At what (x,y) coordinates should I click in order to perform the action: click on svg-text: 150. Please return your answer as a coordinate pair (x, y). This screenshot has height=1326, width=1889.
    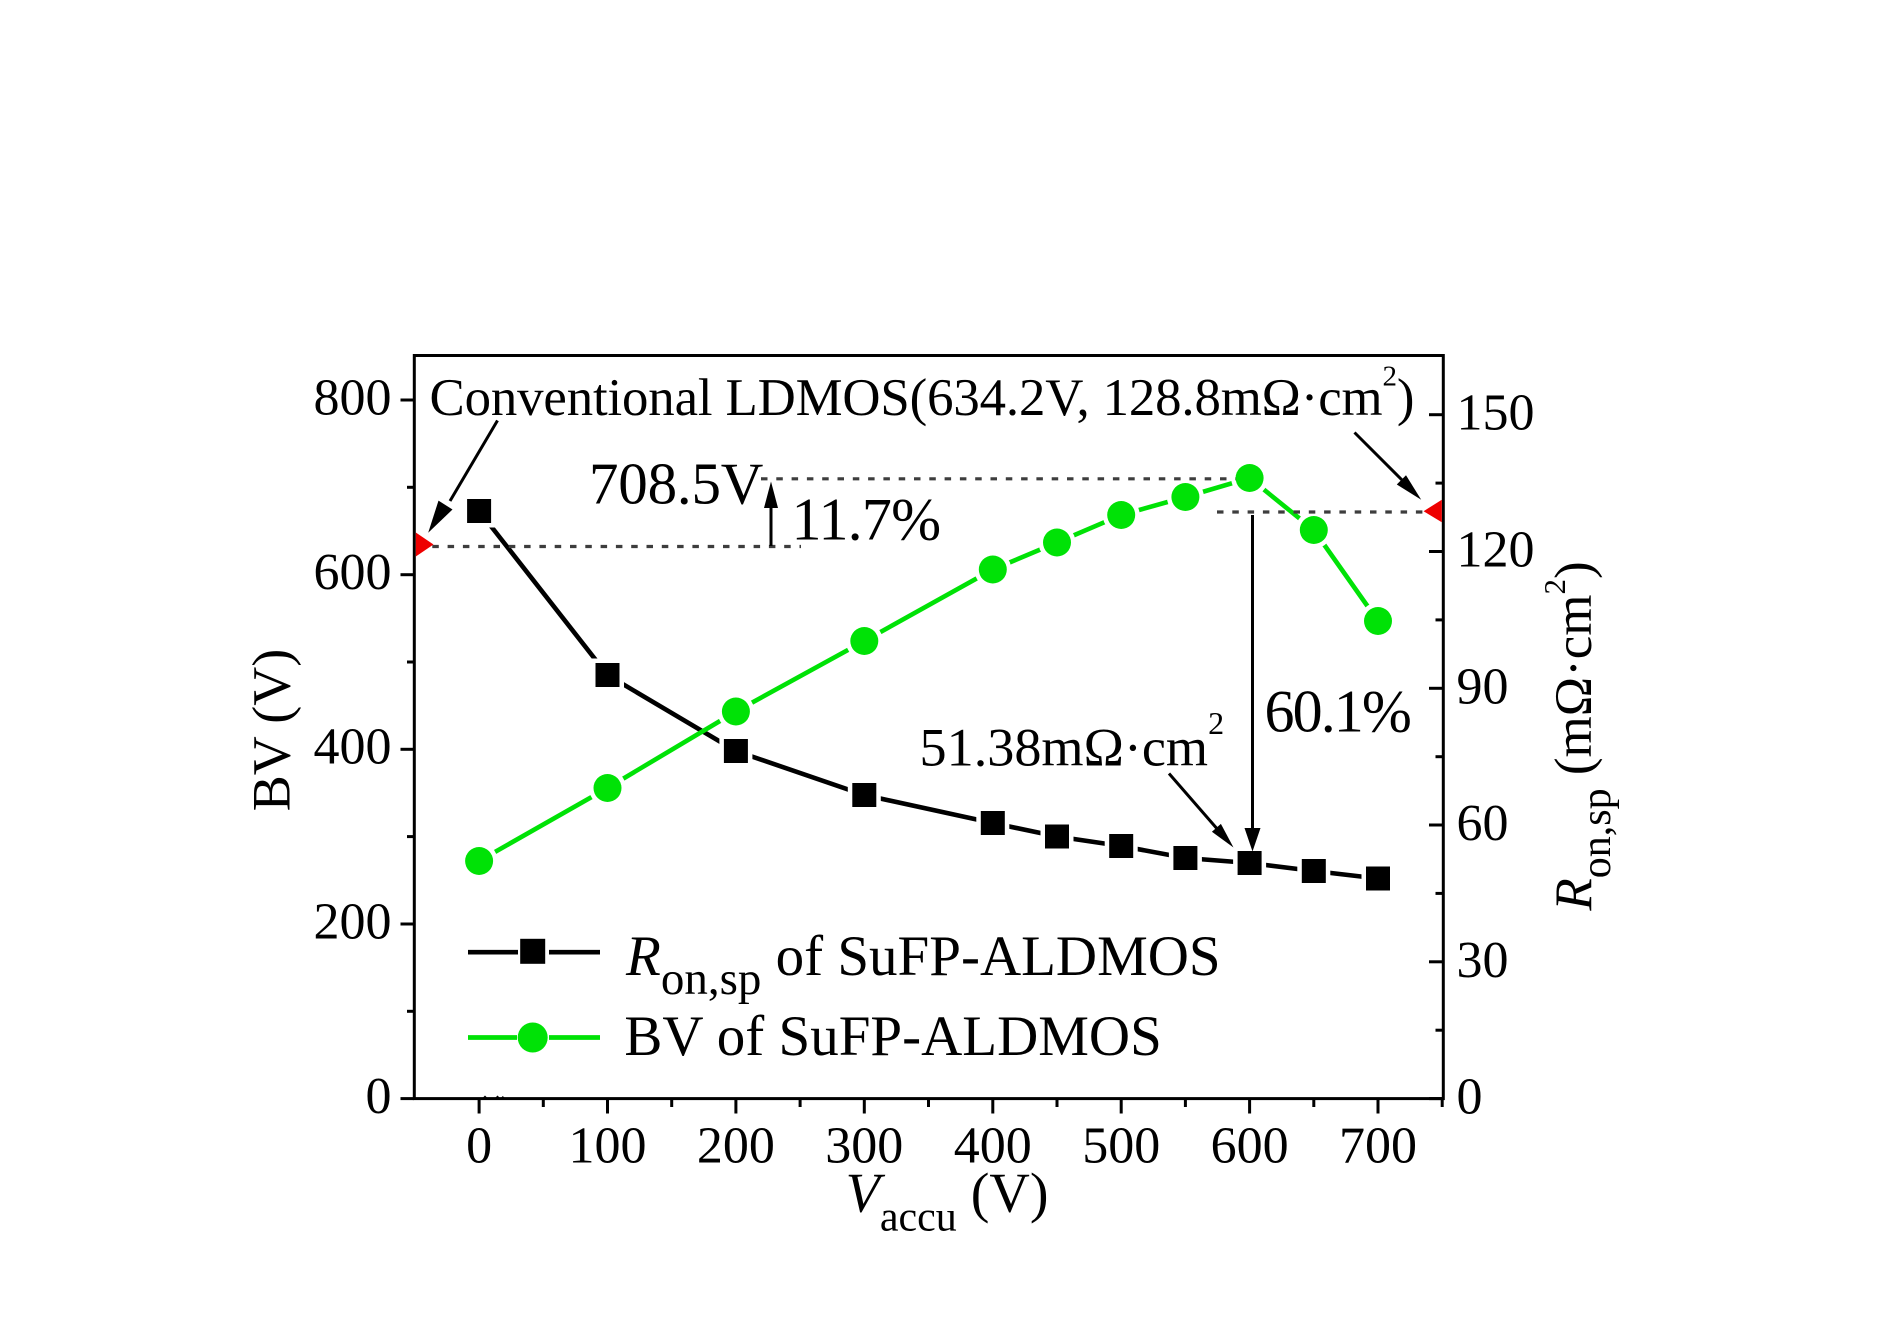
    Looking at the image, I should click on (1496, 413).